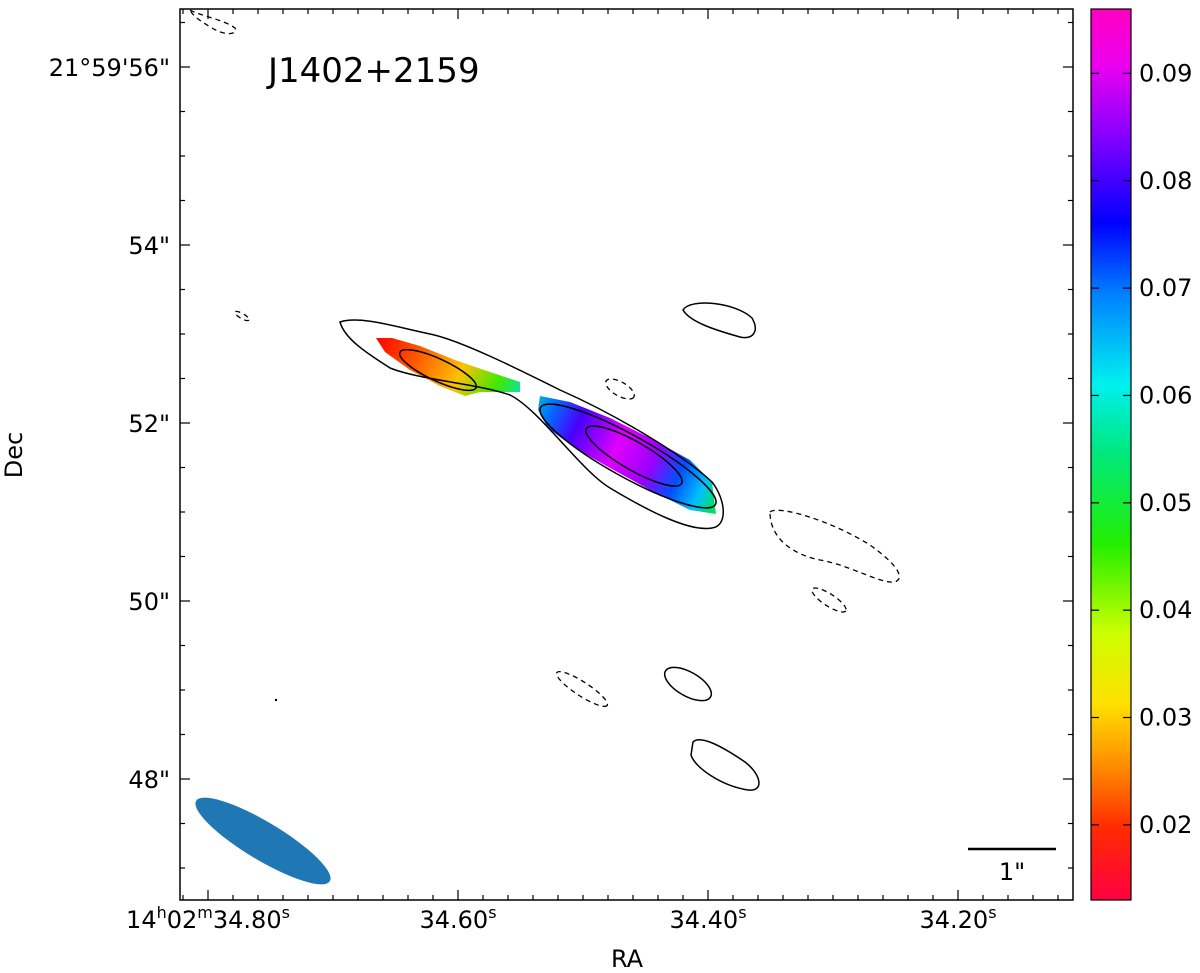 The height and width of the screenshot is (973, 1200). What do you see at coordinates (725, 765) in the screenshot?
I see `contour-positive-lower-large` at bounding box center [725, 765].